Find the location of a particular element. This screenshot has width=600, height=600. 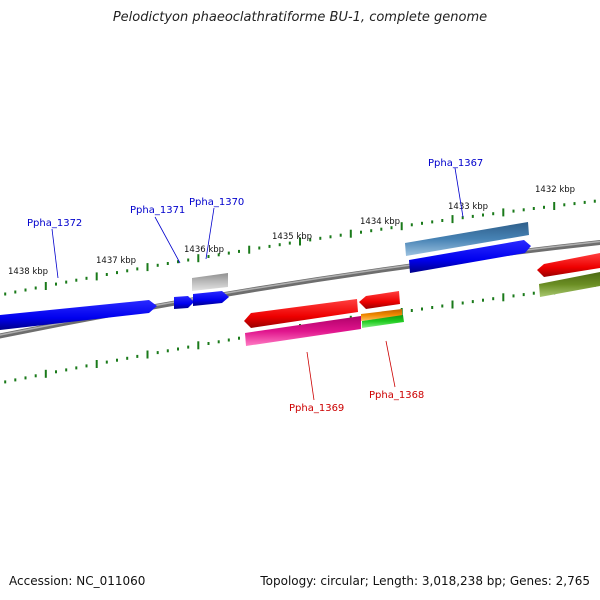

gene-ppha-1367-steel is located at coordinates (467, 239).